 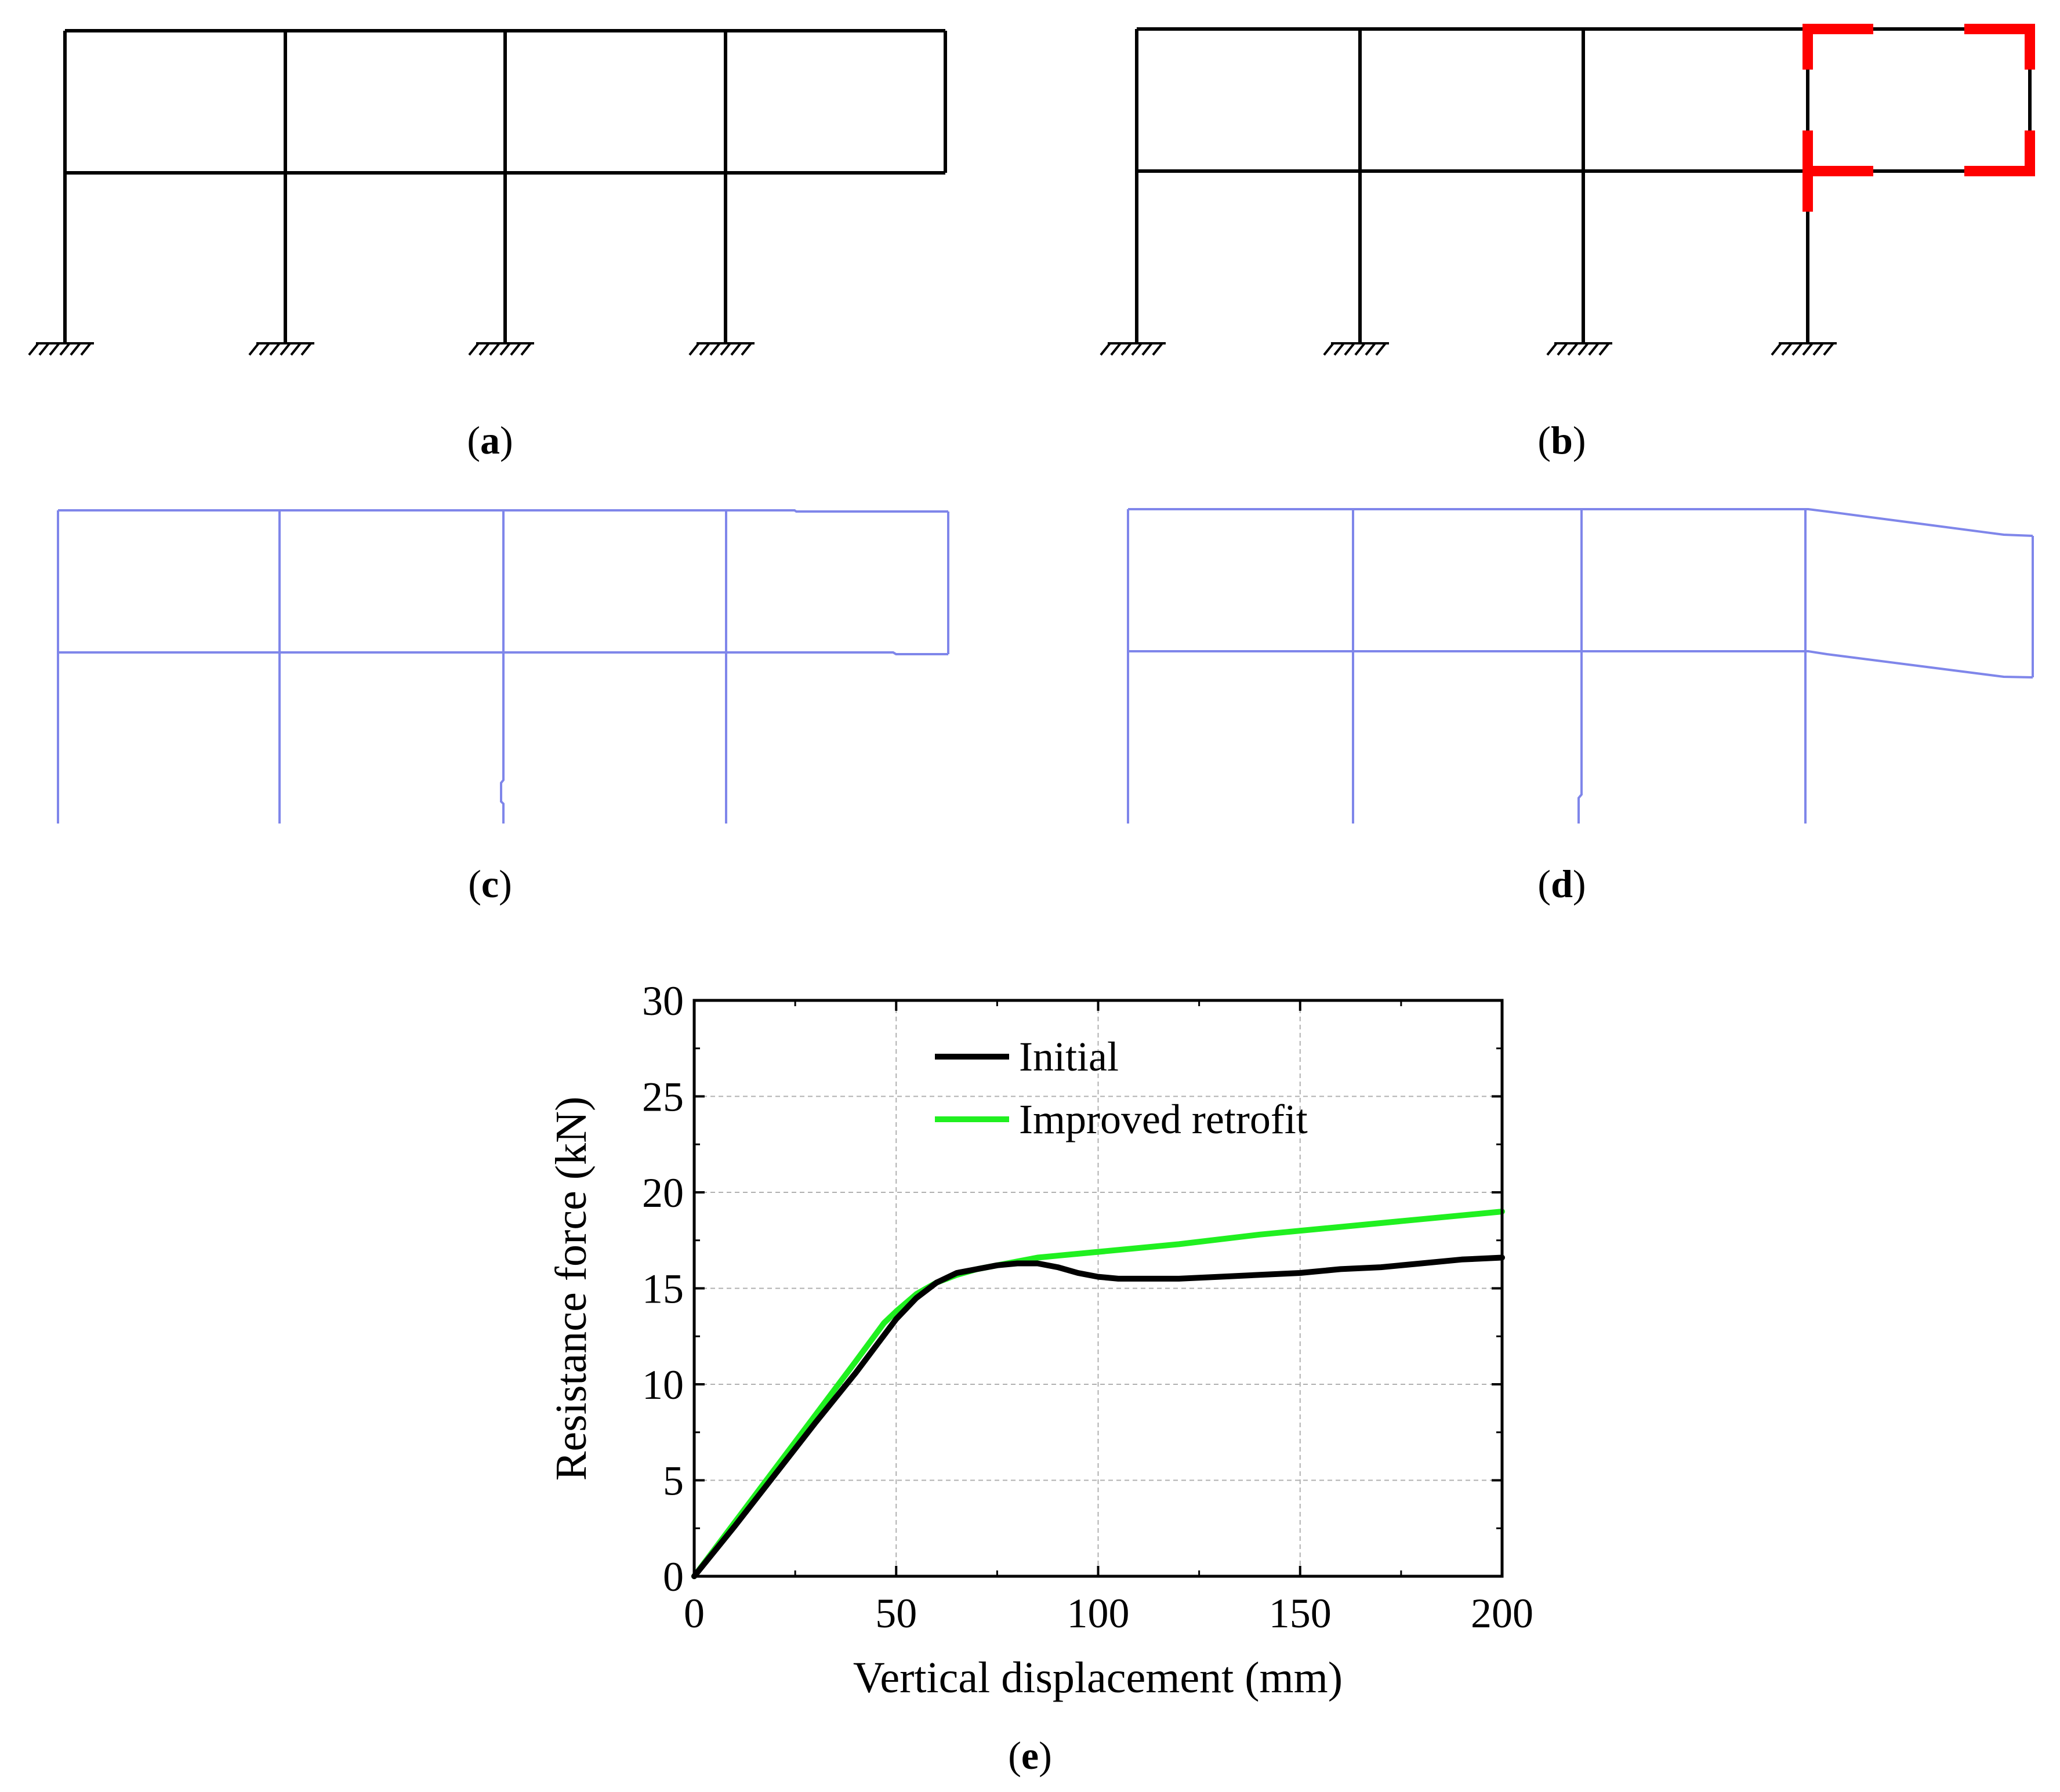 I want to click on y-tick-label: 25, so click(x=663, y=1097).